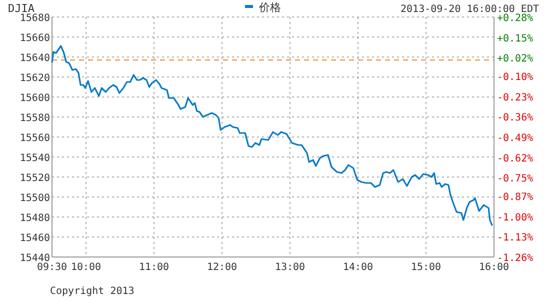  Describe the element at coordinates (269, 7) in the screenshot. I see `legend-label: 价格` at that location.